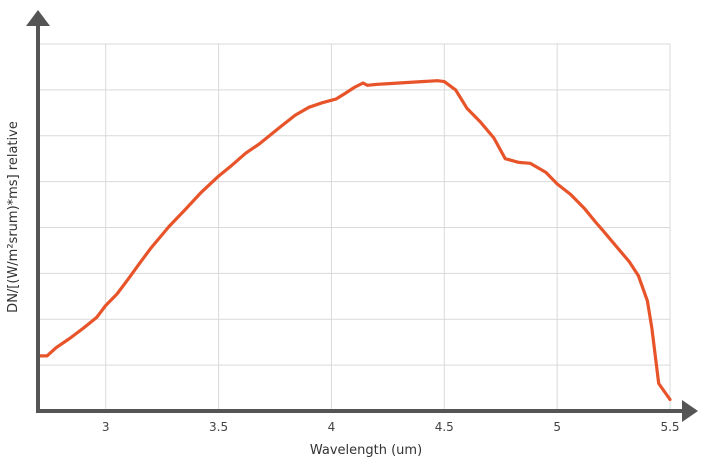 This screenshot has height=462, width=702. I want to click on x-axis-label: Wavelength (um), so click(366, 450).